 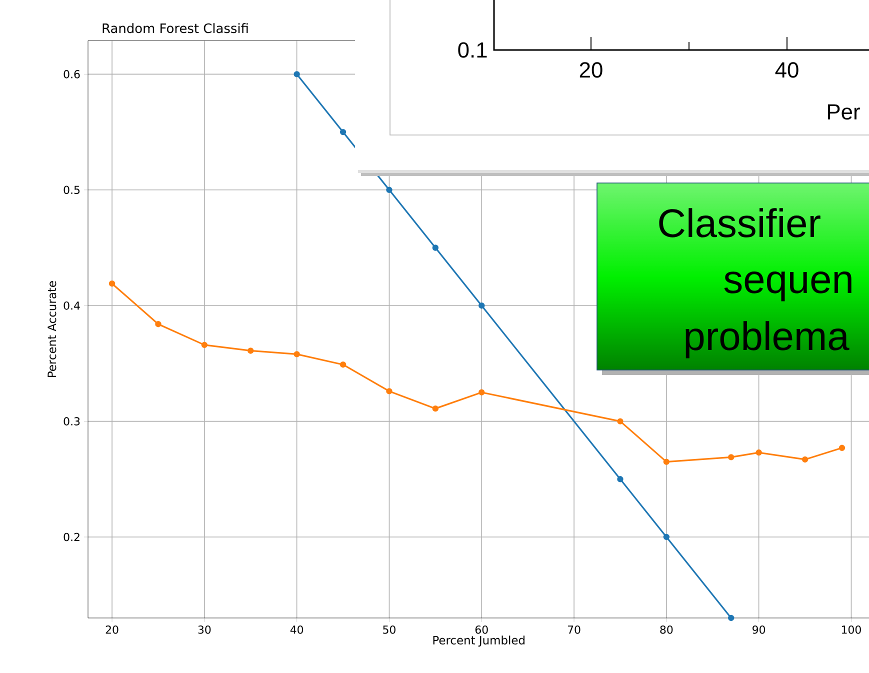 What do you see at coordinates (389, 630) in the screenshot?
I see `x-tick-label: 50` at bounding box center [389, 630].